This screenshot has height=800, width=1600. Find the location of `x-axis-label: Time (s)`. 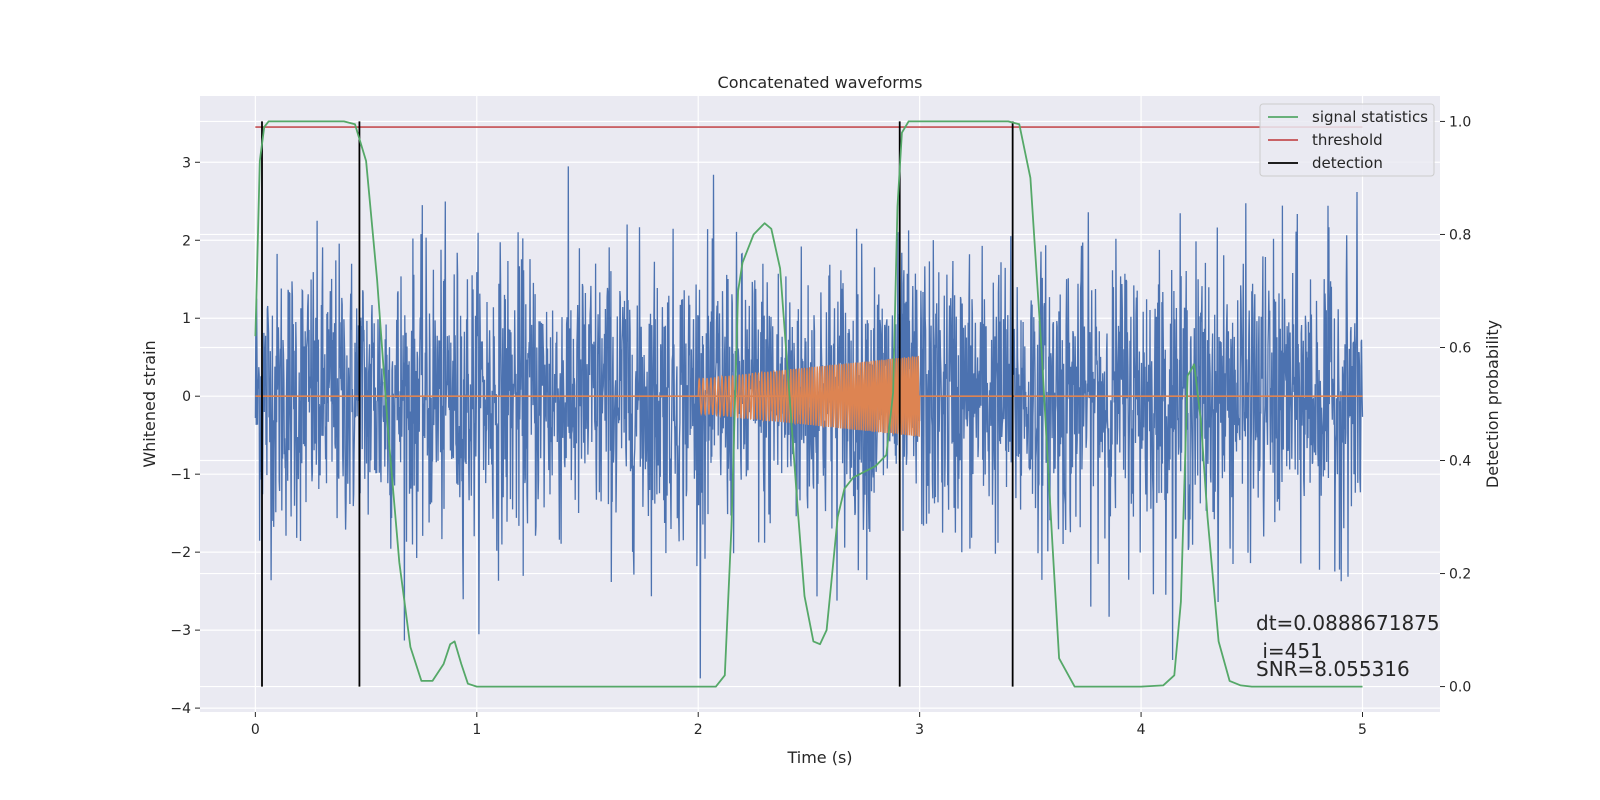

x-axis-label: Time (s) is located at coordinates (819, 757).